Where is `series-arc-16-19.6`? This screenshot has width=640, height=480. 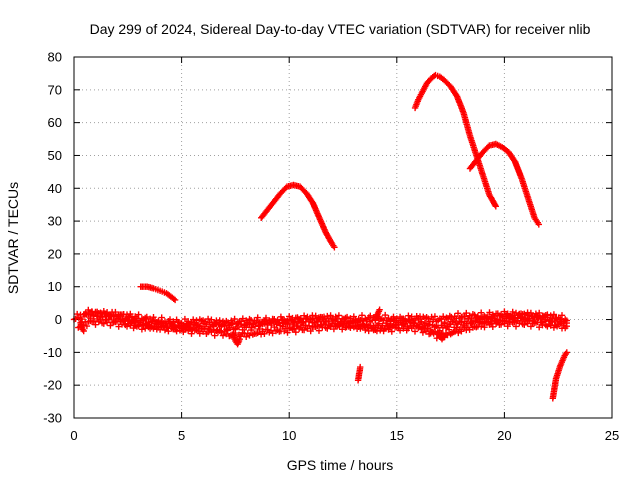
series-arc-16-19.6 is located at coordinates (455, 140).